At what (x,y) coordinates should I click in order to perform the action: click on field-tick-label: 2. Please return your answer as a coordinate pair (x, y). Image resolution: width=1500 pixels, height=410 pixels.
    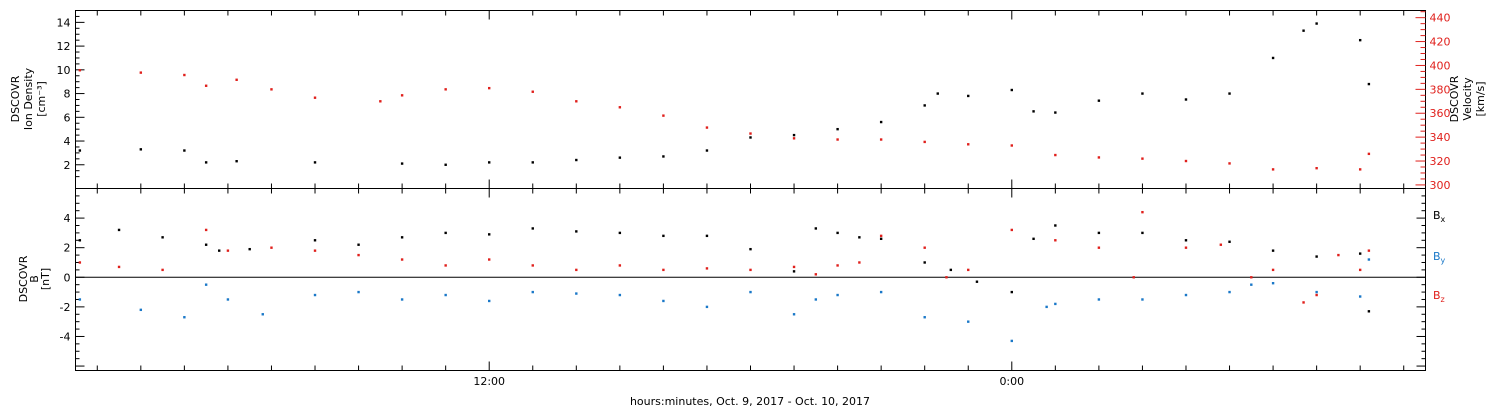
    Looking at the image, I should click on (67, 248).